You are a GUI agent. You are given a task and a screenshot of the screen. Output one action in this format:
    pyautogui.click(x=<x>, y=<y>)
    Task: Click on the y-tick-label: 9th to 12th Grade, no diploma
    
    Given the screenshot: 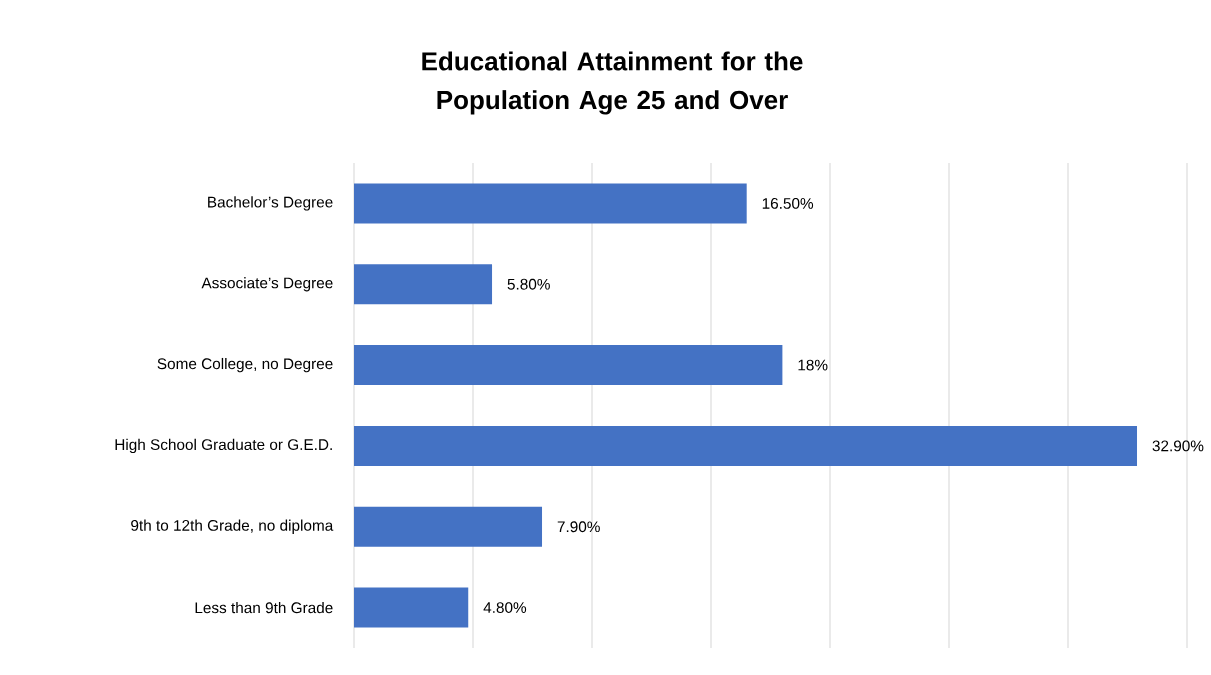 What is the action you would take?
    pyautogui.click(x=232, y=526)
    